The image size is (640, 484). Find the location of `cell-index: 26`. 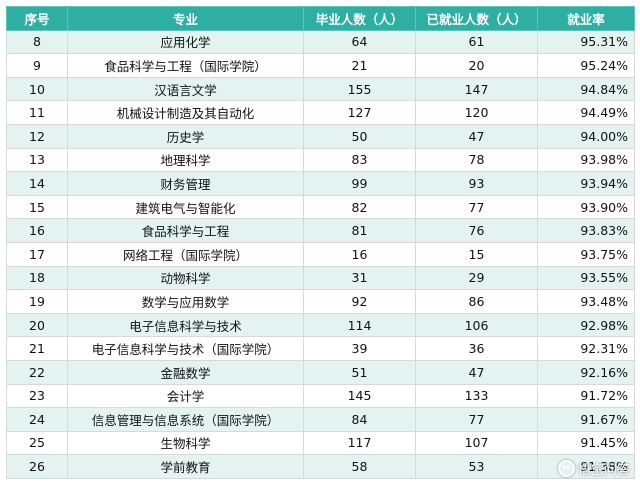

cell-index: 26 is located at coordinates (37, 466).